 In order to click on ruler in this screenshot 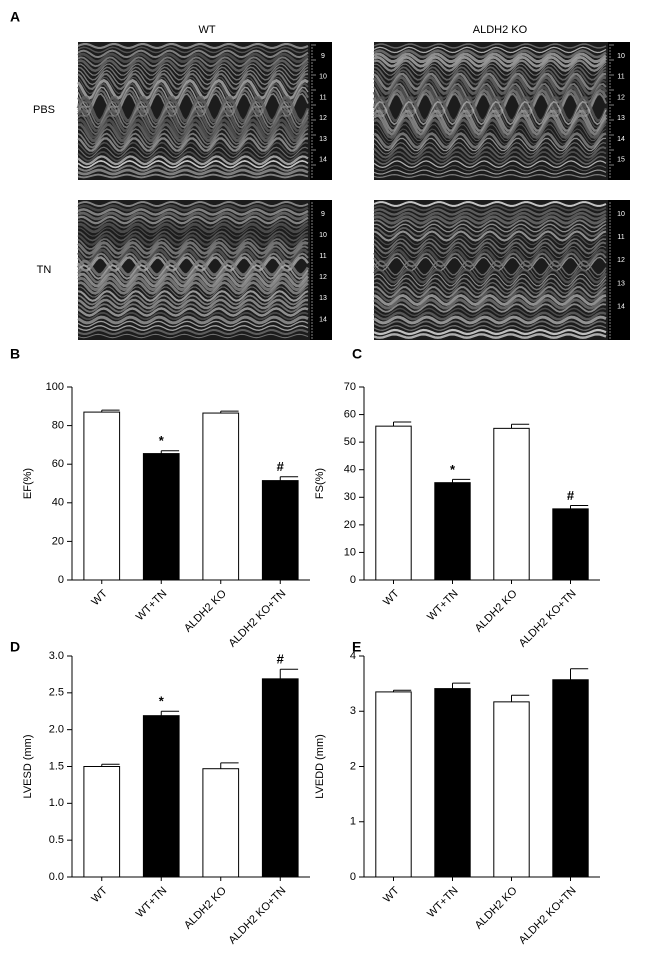, I will do `click(619, 111)`.